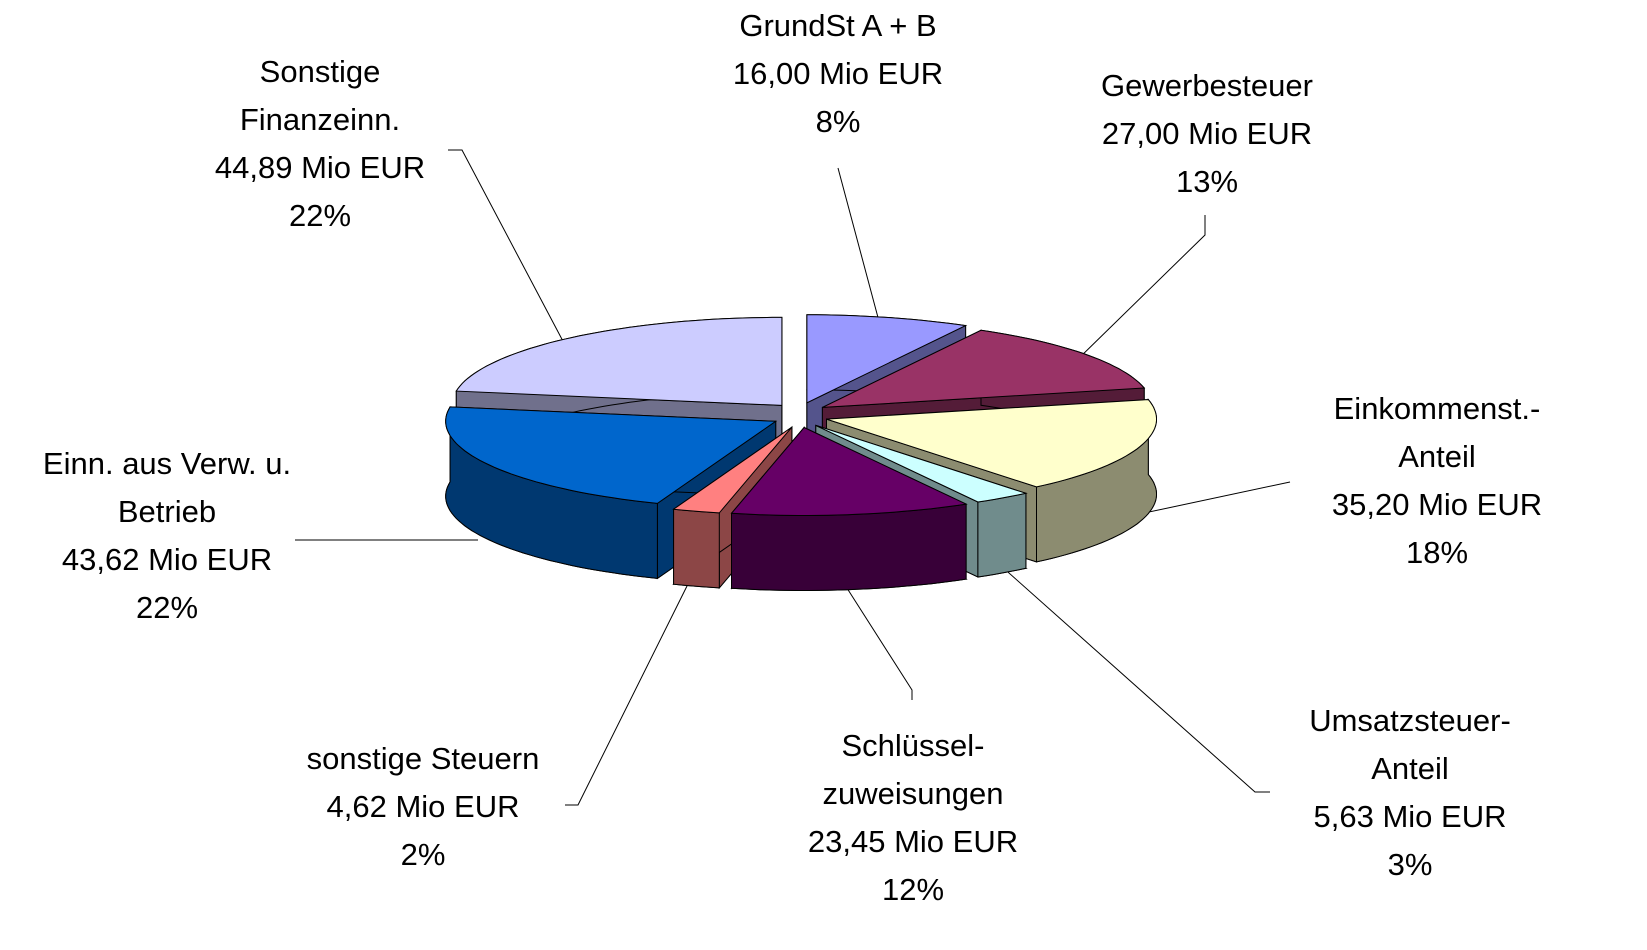 This screenshot has height=950, width=1647. I want to click on label-category: Umsatzsteuer- Anteil, so click(1410, 744).